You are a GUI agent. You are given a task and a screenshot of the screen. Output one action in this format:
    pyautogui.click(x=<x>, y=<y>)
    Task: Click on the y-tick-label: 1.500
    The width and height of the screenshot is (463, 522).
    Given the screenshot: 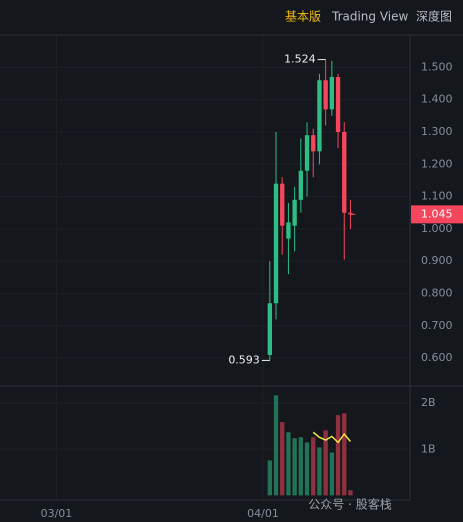 What is the action you would take?
    pyautogui.click(x=437, y=66)
    